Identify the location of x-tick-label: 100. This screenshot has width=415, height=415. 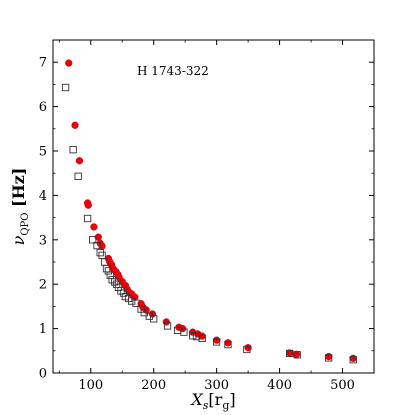
(90, 385).